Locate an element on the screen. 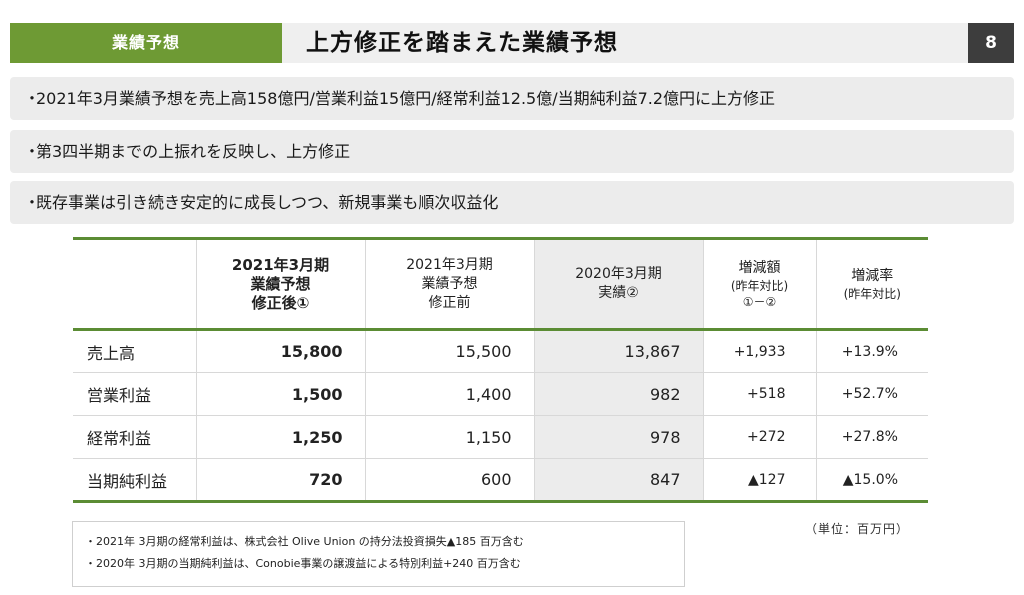 This screenshot has width=1024, height=595. header-cell-revised: 2021年3月期 業績予想 修正後① is located at coordinates (281, 284).